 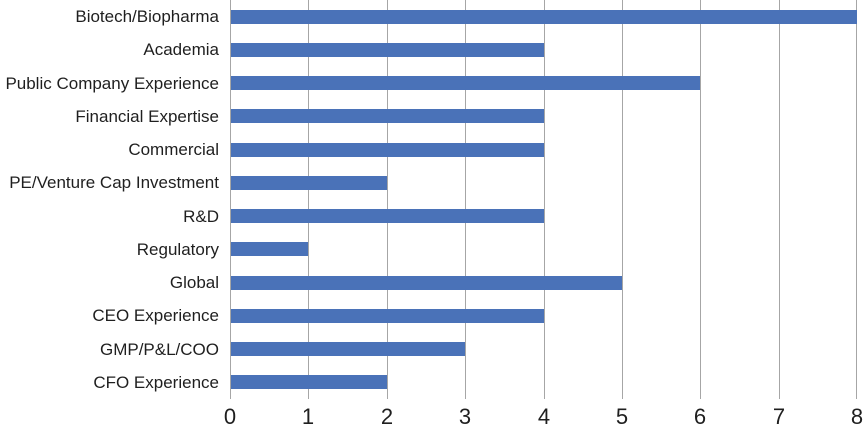 What do you see at coordinates (857, 416) in the screenshot?
I see `x-tick-label: 8` at bounding box center [857, 416].